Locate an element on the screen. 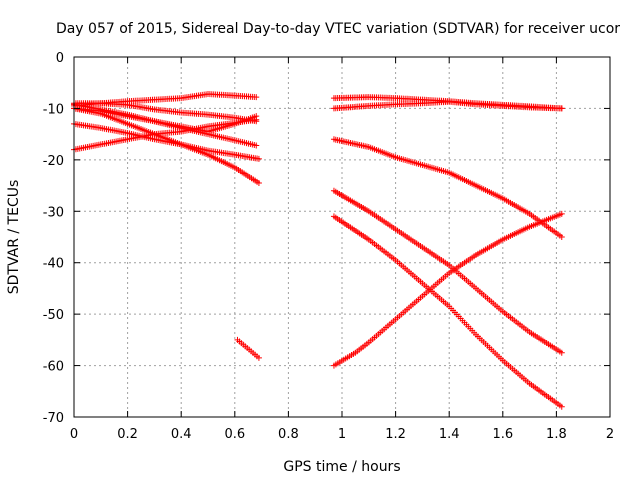 This screenshot has height=480, width=640. y-tick-label: -50 is located at coordinates (53, 315).